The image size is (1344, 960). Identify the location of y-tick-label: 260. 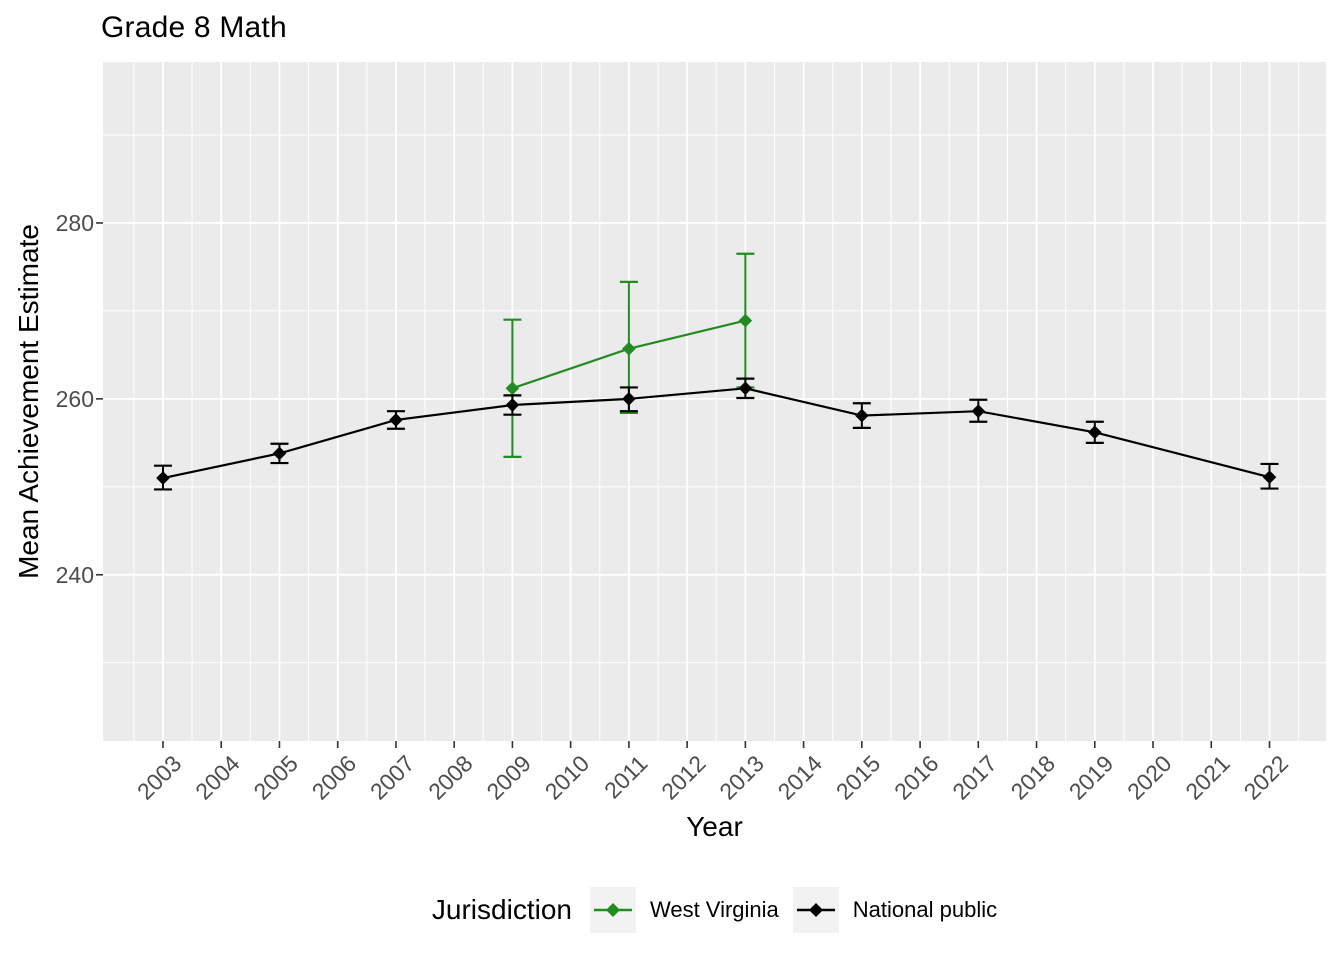
(75, 399).